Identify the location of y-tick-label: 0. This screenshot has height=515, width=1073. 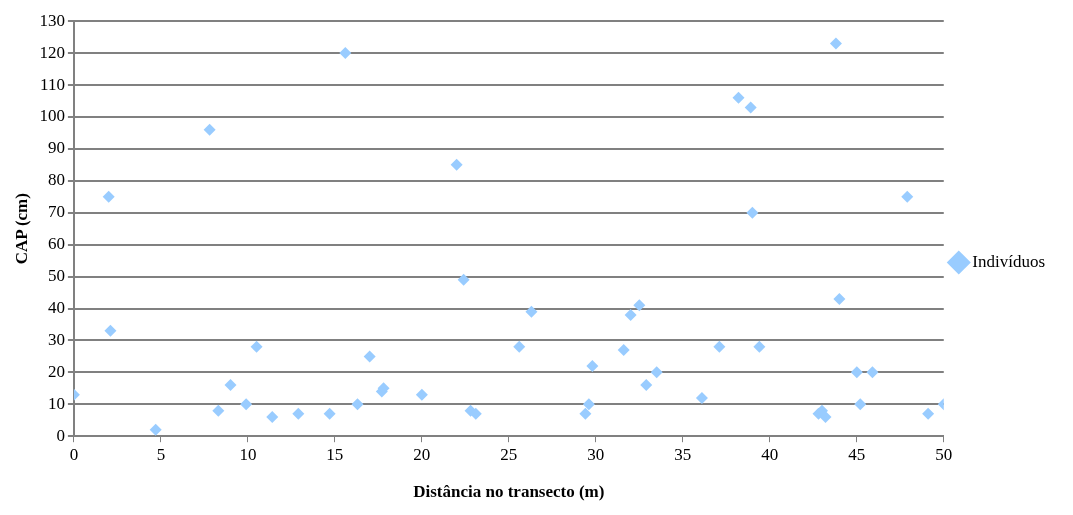
(60, 435).